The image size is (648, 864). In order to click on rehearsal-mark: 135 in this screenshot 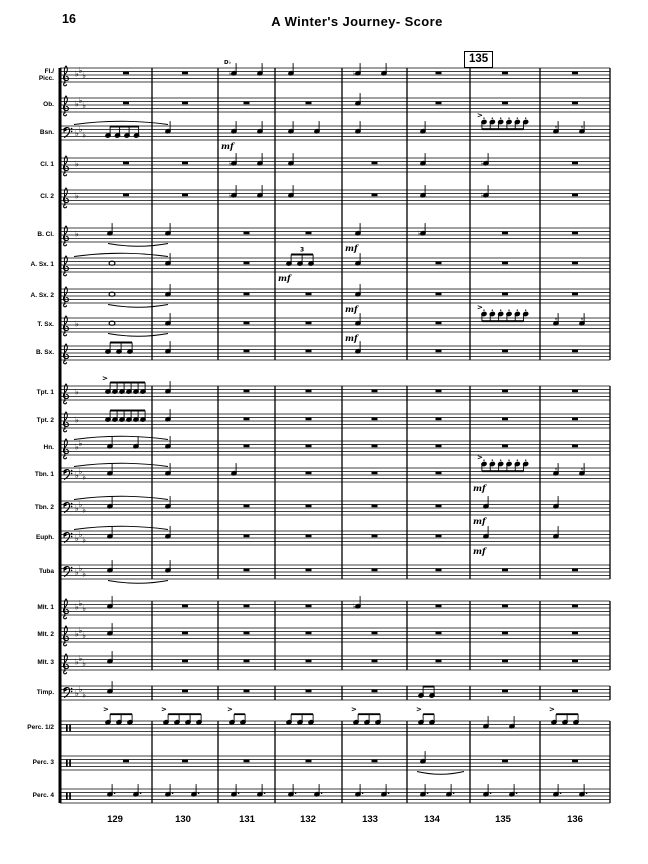, I will do `click(479, 59)`.